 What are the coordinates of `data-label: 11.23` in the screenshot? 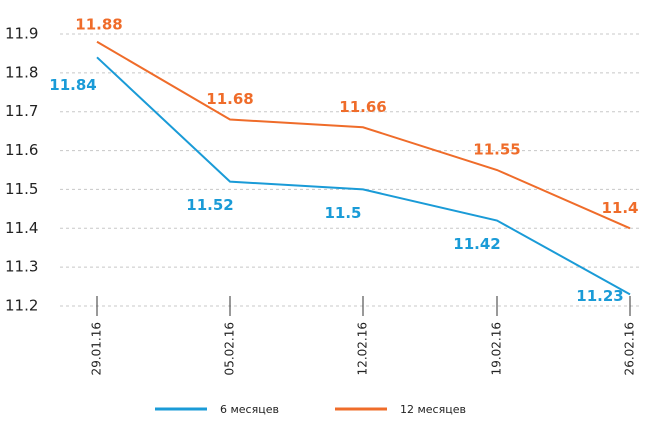 It's located at (599, 296).